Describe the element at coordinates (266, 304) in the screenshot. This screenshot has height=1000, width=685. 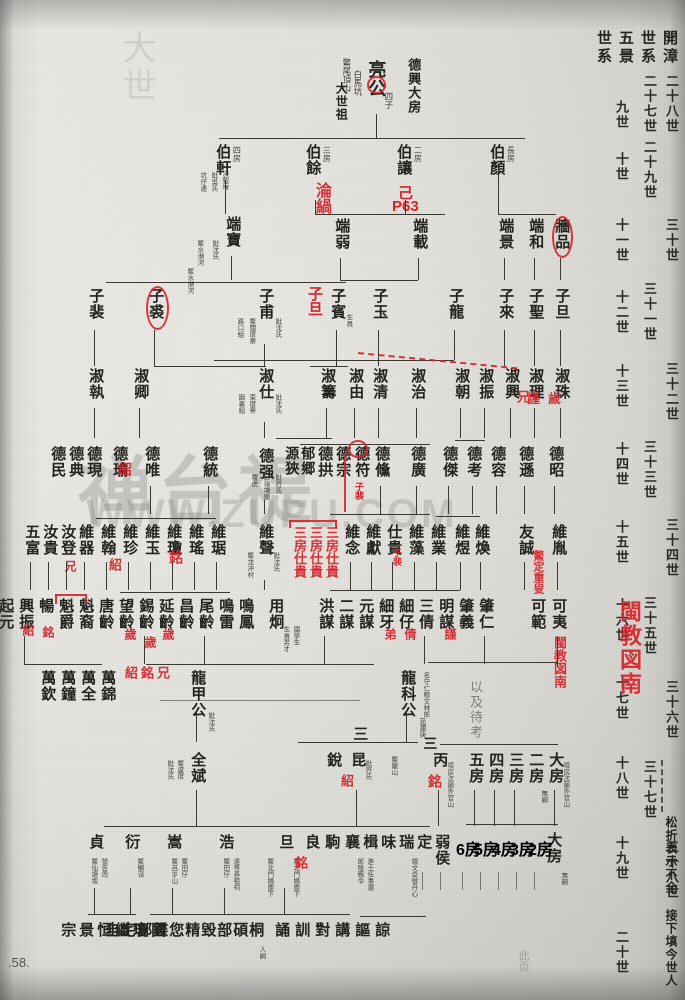
I see `person-zifu: 子甫` at that location.